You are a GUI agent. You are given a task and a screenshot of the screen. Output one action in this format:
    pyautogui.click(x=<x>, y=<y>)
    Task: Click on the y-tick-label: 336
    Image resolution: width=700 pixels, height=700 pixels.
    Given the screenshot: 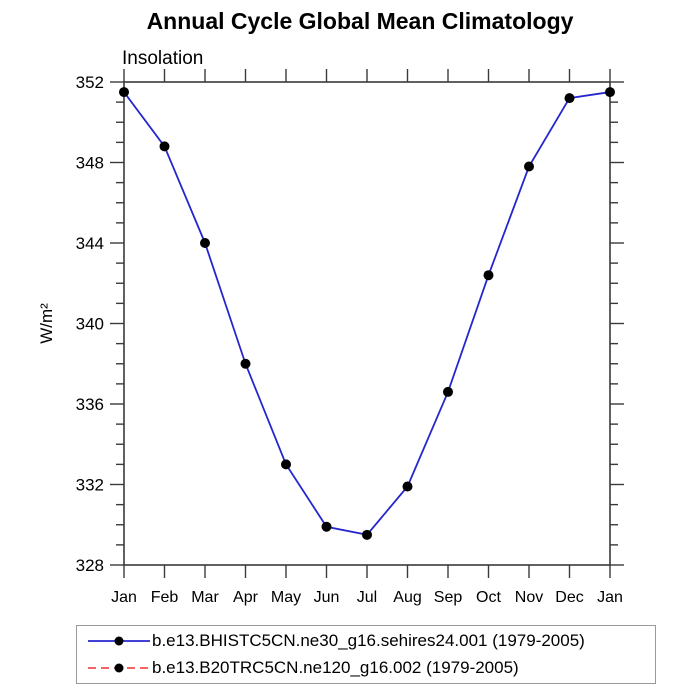 What is the action you would take?
    pyautogui.click(x=90, y=404)
    